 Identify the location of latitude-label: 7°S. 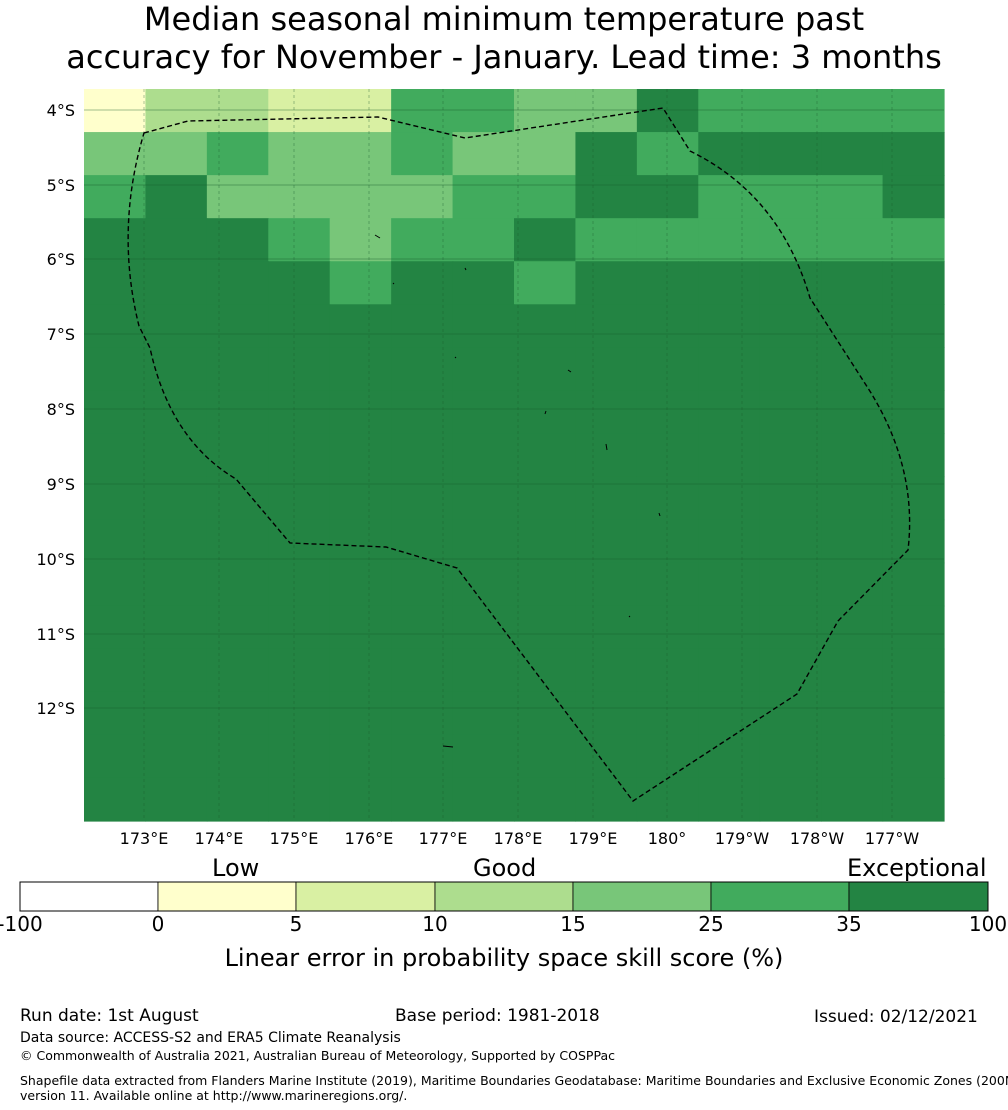
(61, 334).